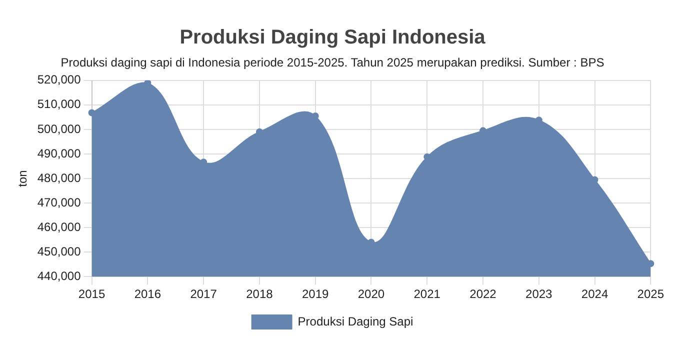 The image size is (675, 347). What do you see at coordinates (371, 294) in the screenshot?
I see `x-tick-label: 2020` at bounding box center [371, 294].